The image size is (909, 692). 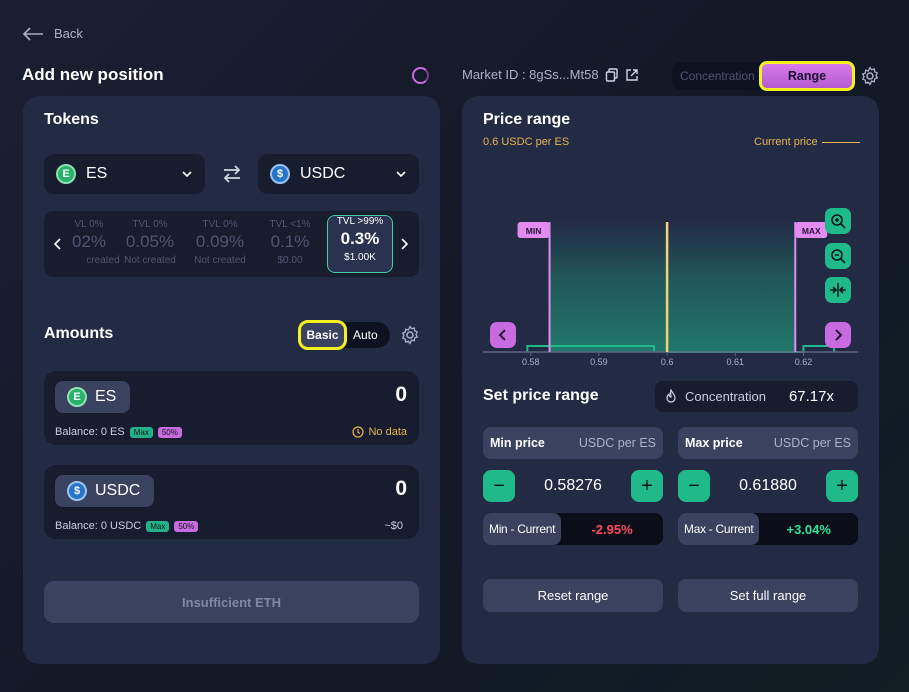 What do you see at coordinates (573, 595) in the screenshot?
I see `reset-range-button: Reset range` at bounding box center [573, 595].